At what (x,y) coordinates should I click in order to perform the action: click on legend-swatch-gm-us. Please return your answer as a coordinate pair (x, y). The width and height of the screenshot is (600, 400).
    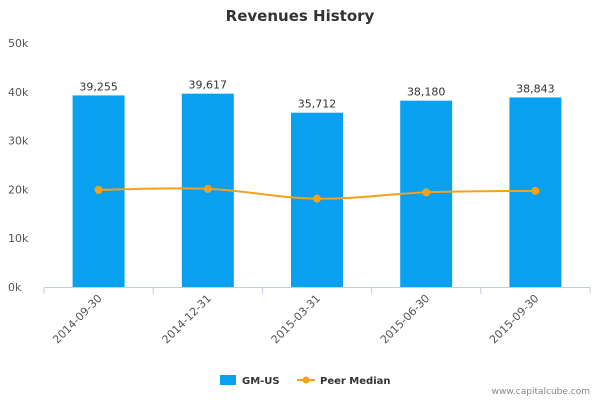
    Looking at the image, I should click on (228, 380).